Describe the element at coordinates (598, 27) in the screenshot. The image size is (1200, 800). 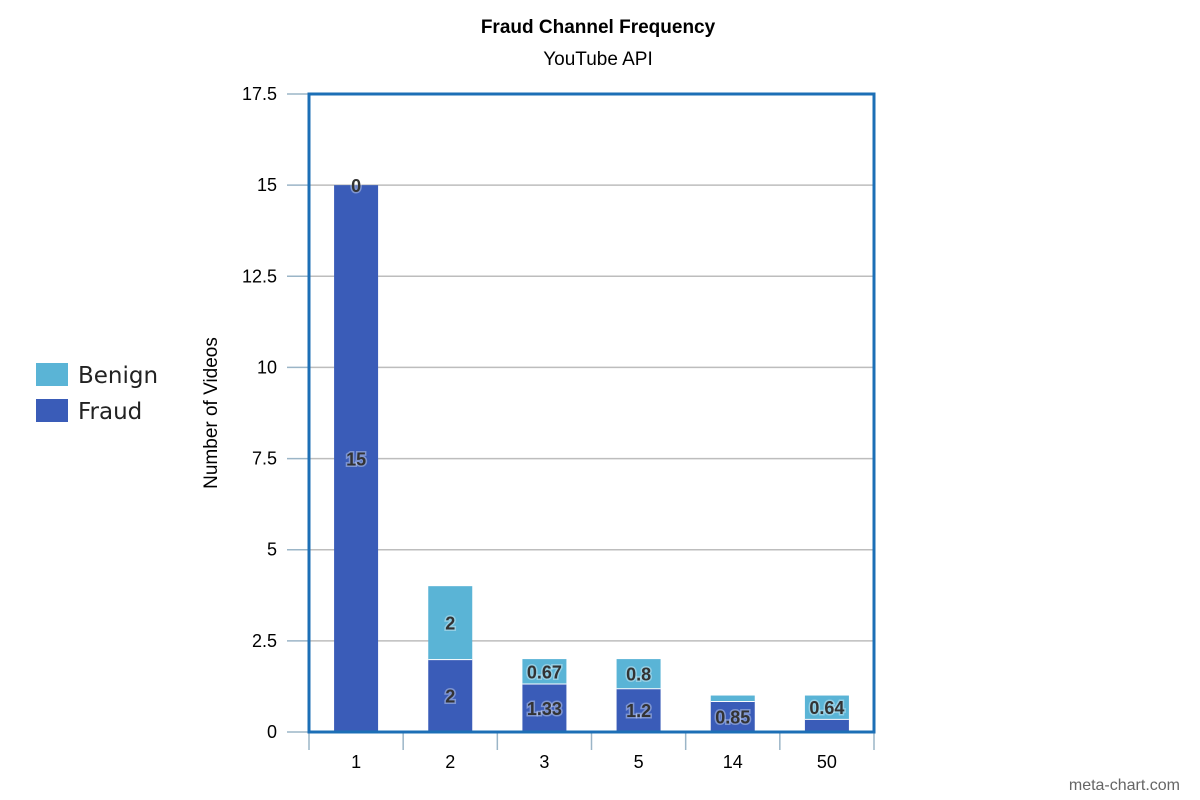
I see `chart-title: Fraud Channel Frequency` at that location.